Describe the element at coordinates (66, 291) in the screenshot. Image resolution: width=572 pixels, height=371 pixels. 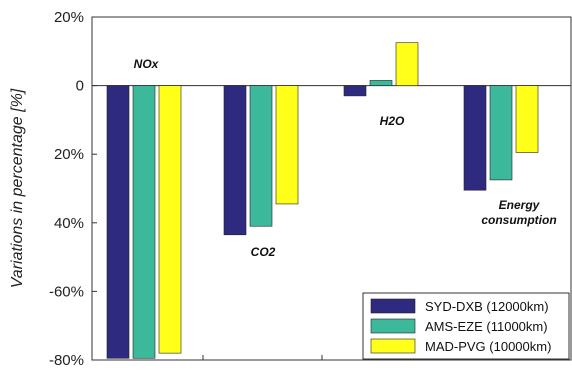
I see `y-tick-label: -60%` at that location.